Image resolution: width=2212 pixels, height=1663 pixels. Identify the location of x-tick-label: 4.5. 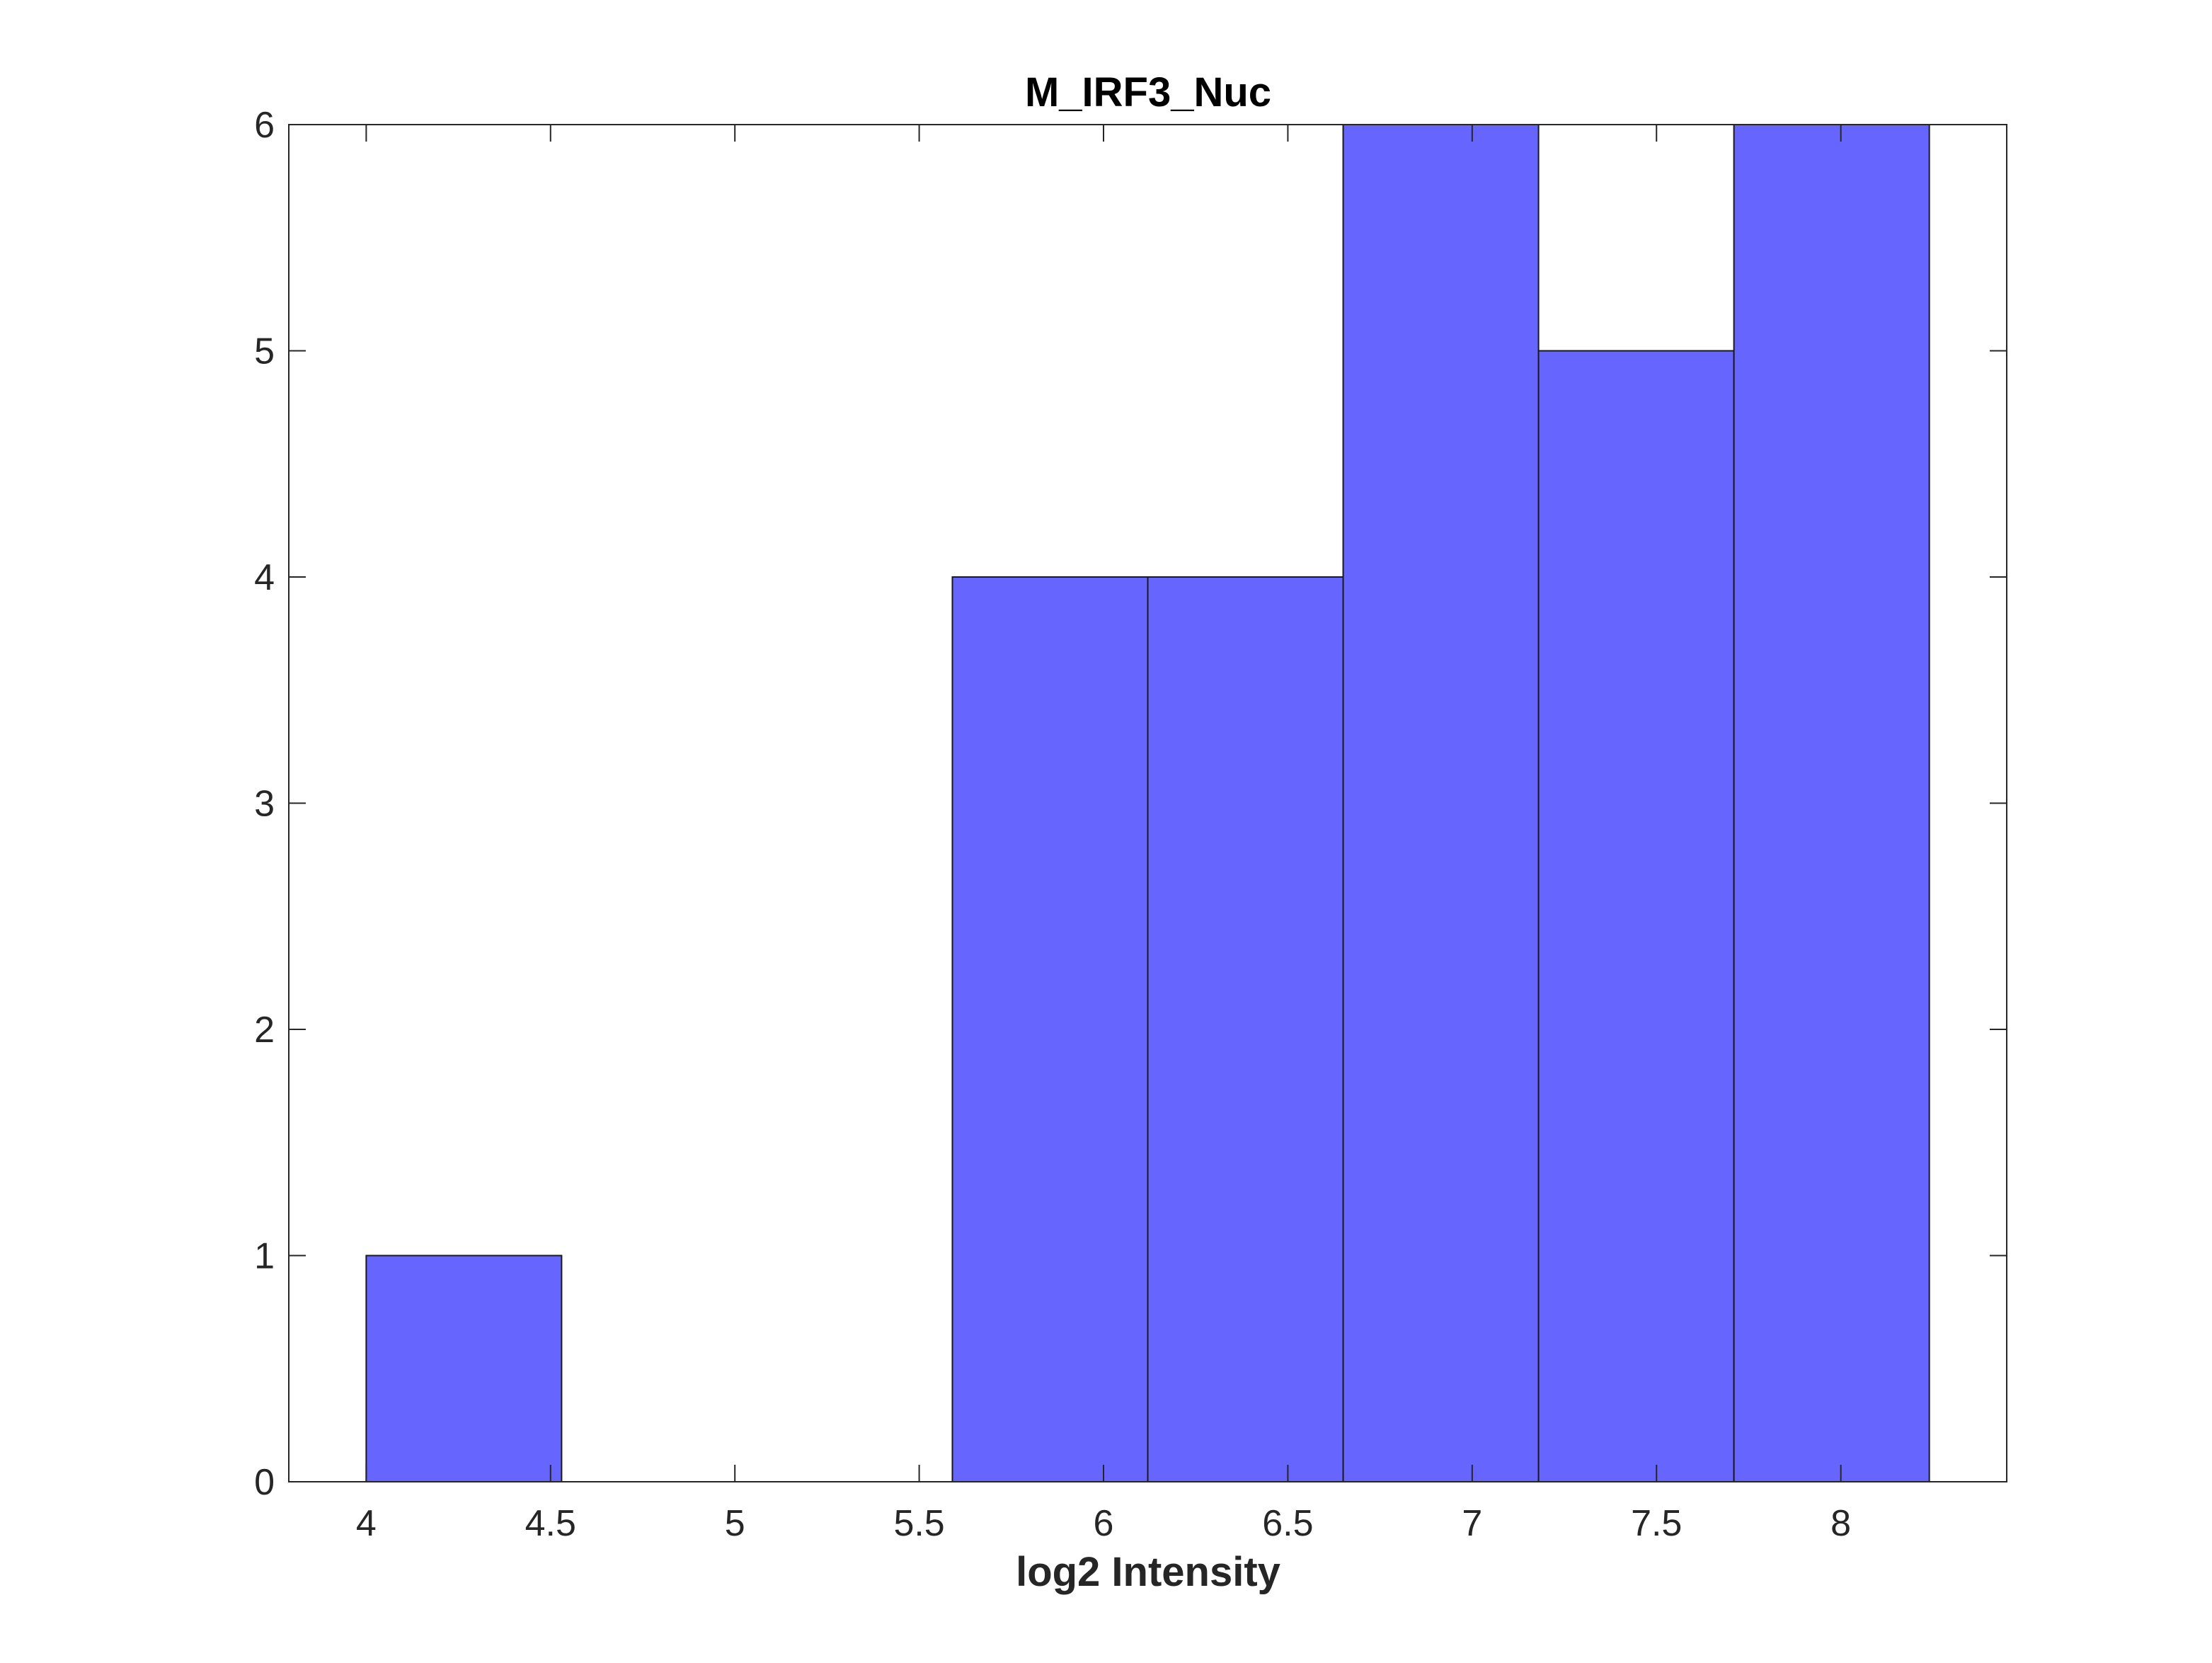
(550, 1524).